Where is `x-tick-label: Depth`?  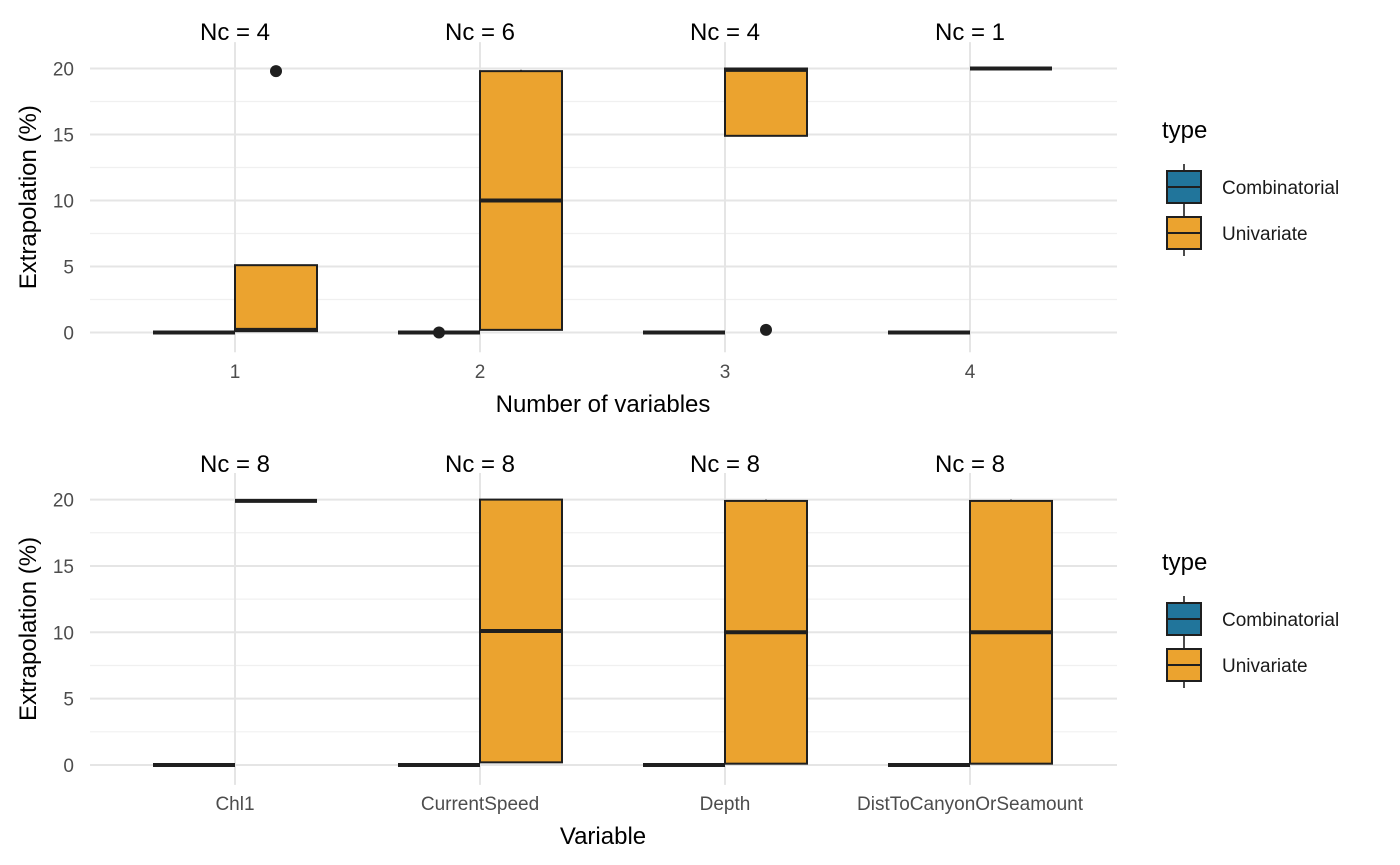 x-tick-label: Depth is located at coordinates (725, 804).